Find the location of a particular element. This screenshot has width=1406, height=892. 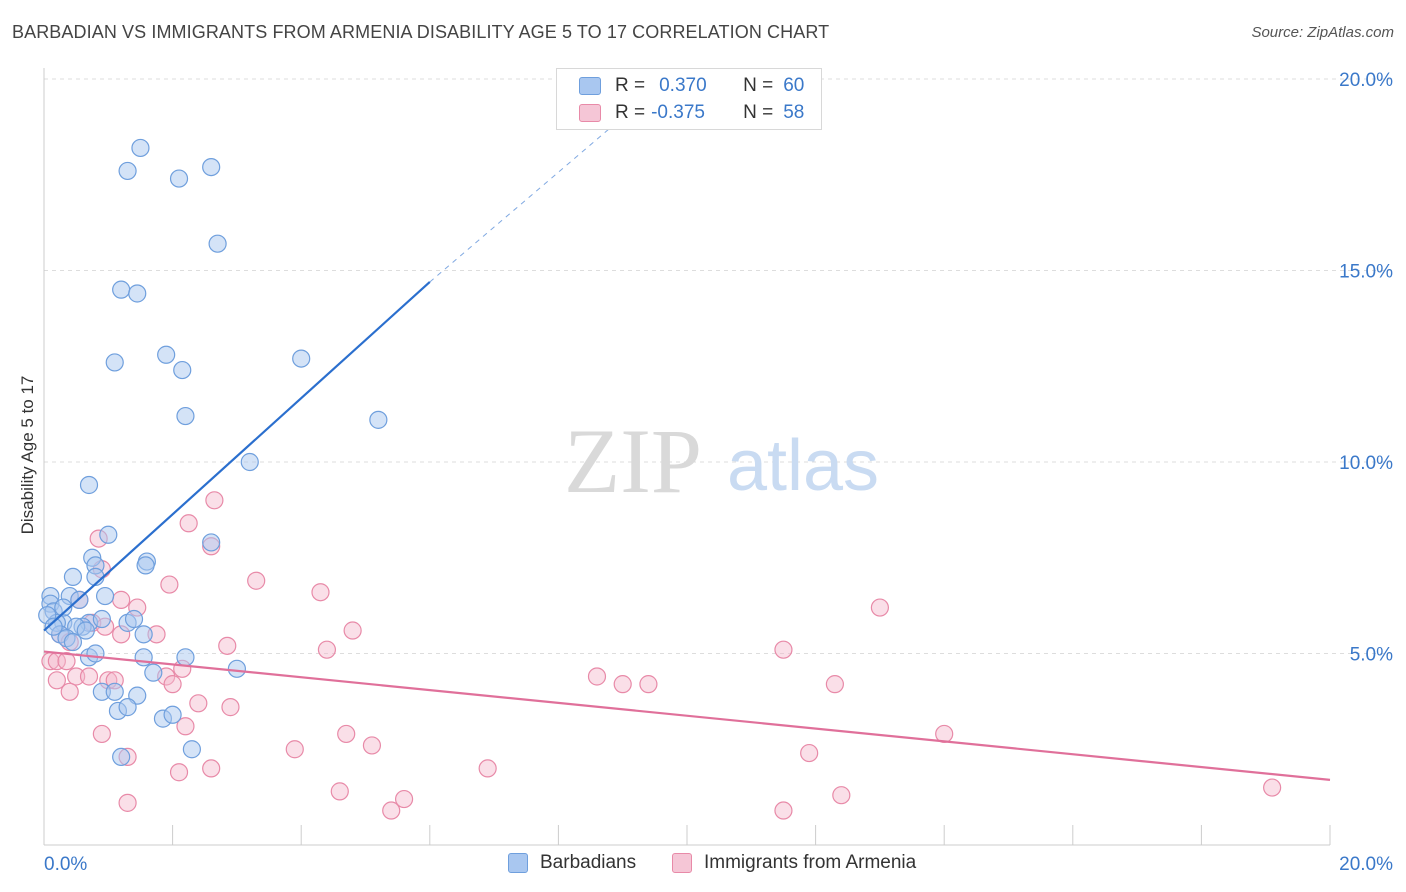

watermark-atlas: atlas is located at coordinates (803, 466).